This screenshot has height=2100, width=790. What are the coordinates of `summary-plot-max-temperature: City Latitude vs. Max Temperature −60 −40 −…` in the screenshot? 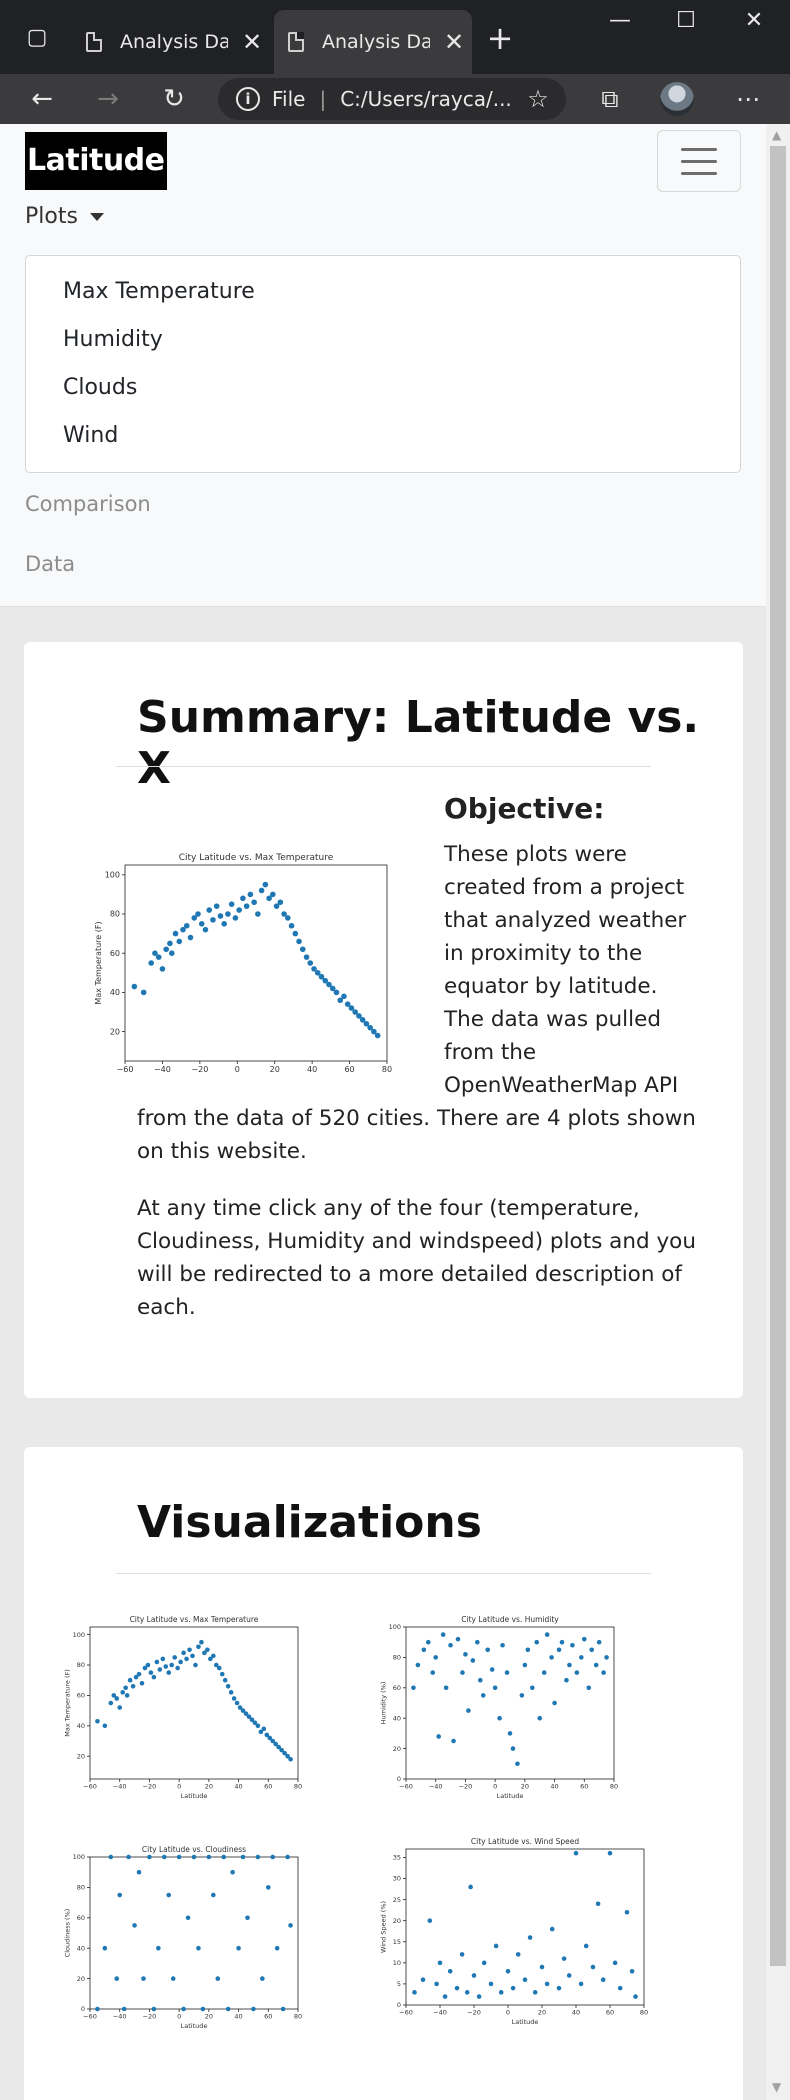 It's located at (244, 957).